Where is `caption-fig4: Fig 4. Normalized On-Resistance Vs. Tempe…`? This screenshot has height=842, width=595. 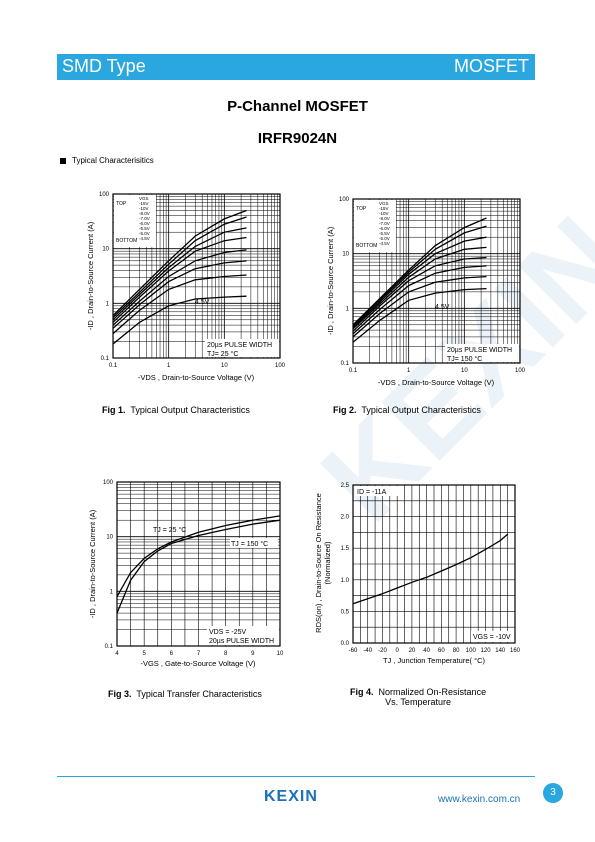
caption-fig4: Fig 4. Normalized On-Resistance Vs. Tempe… is located at coordinates (418, 697).